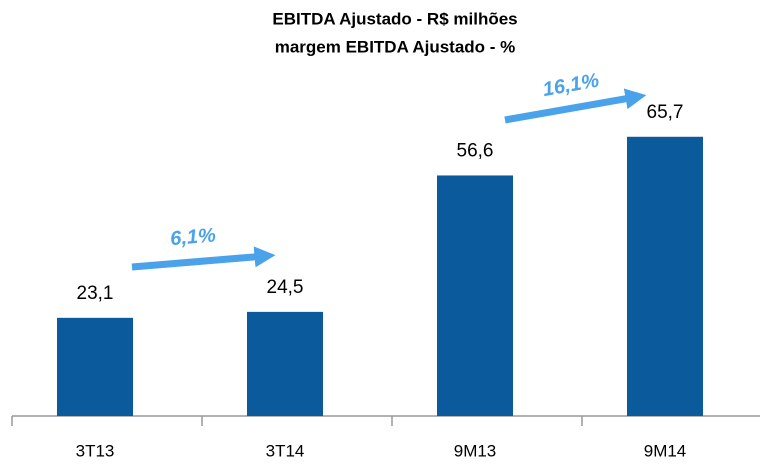 This screenshot has height=466, width=763. What do you see at coordinates (394, 18) in the screenshot?
I see `chart-title: EBITDA Ajustado - R$ milhões` at bounding box center [394, 18].